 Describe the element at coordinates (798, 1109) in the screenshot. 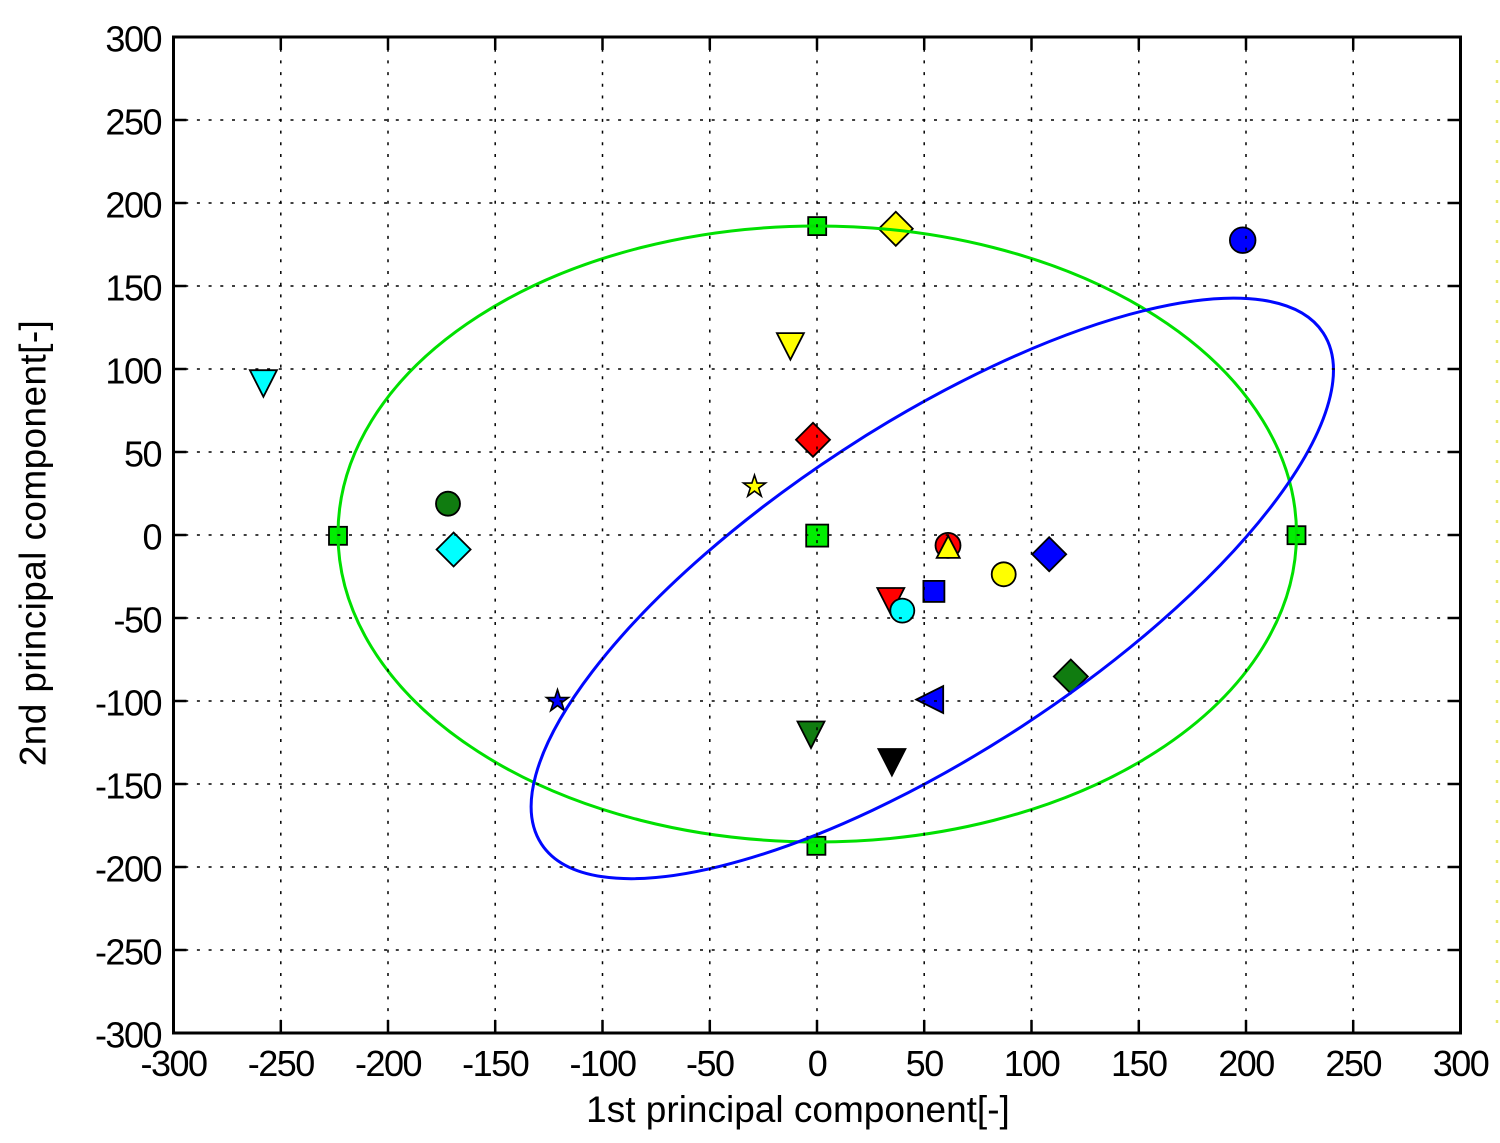

I see `svg-text: 1st principal component[-]` at that location.